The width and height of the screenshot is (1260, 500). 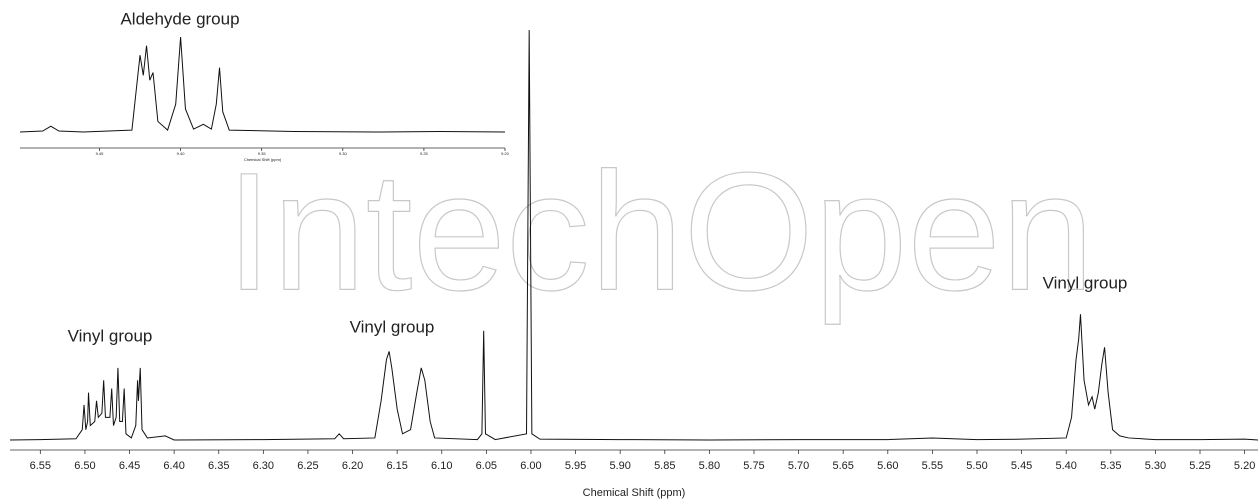 I want to click on spectrum-line, so click(x=262, y=84).